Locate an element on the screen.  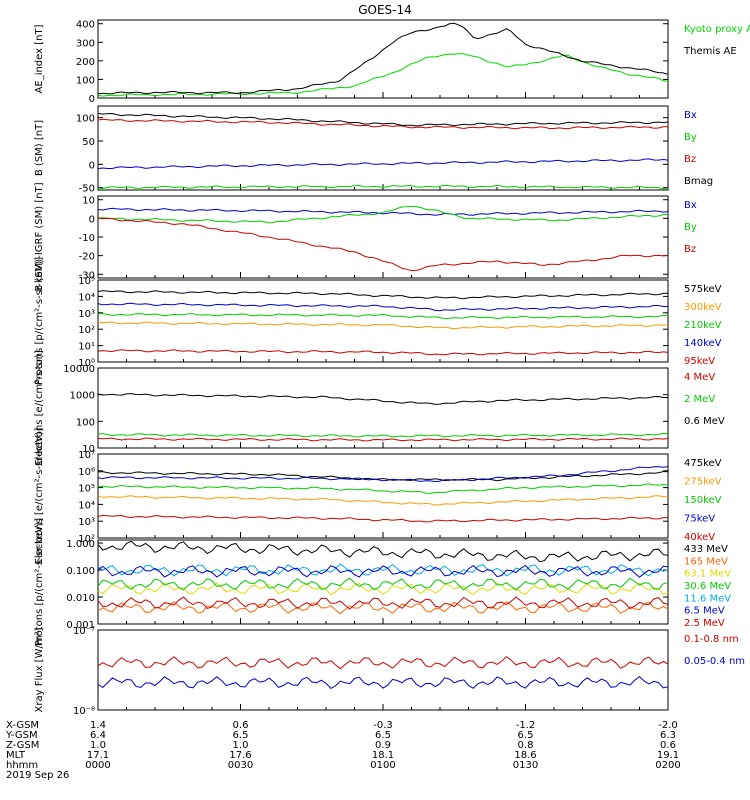
x-row-value: 0100 is located at coordinates (382, 765).